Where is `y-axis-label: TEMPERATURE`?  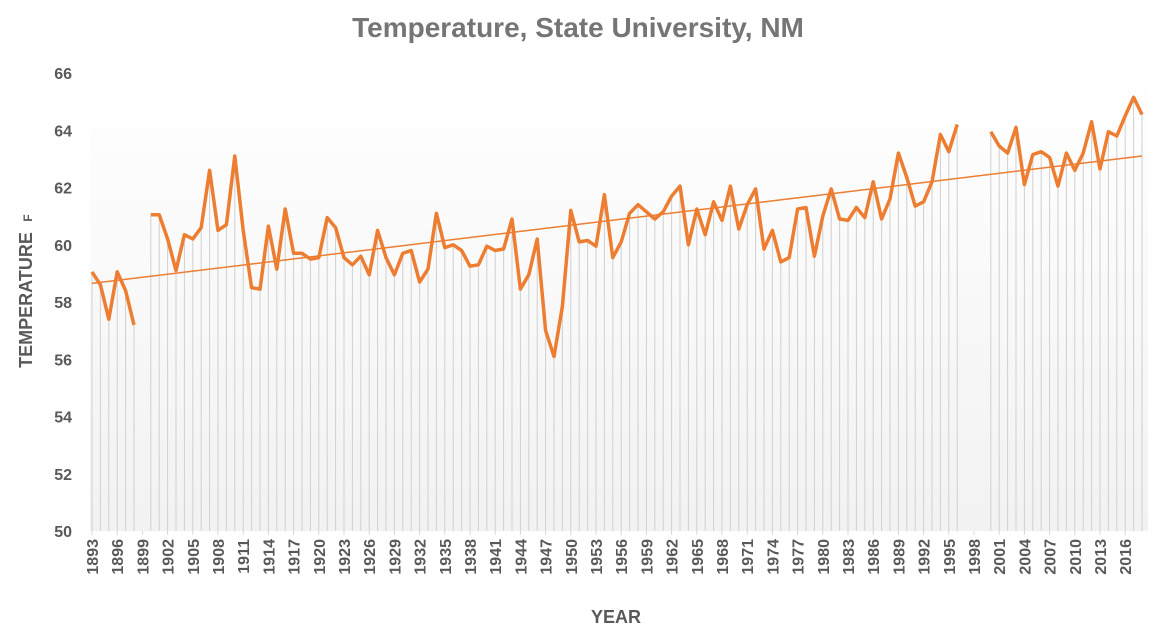
y-axis-label: TEMPERATURE is located at coordinates (26, 300).